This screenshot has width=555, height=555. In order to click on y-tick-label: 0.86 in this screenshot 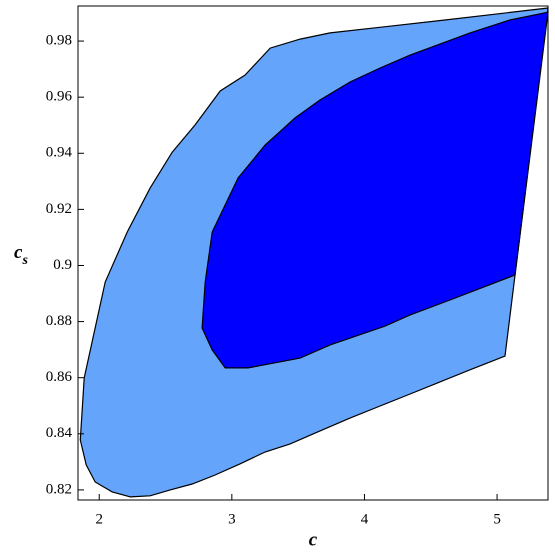, I will do `click(59, 377)`.